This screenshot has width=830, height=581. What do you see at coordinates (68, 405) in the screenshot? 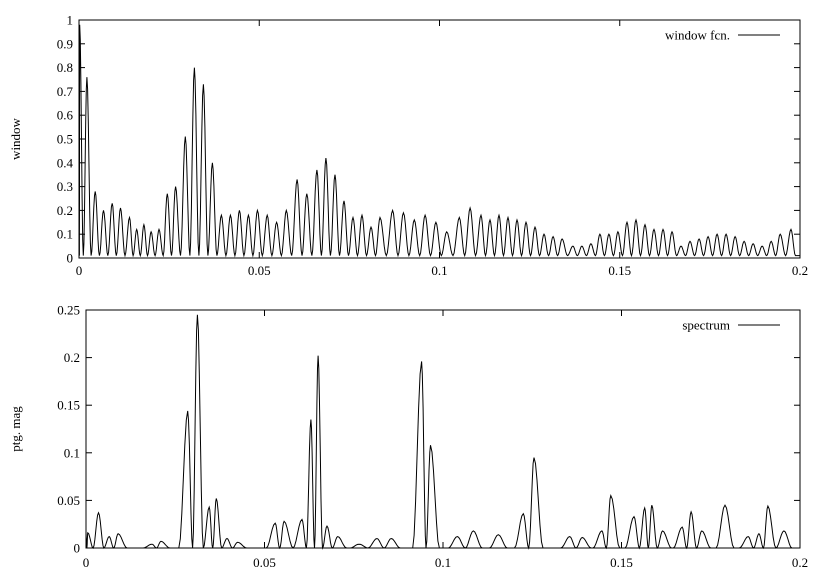
I see `y-tick-label: 0.15` at bounding box center [68, 405].